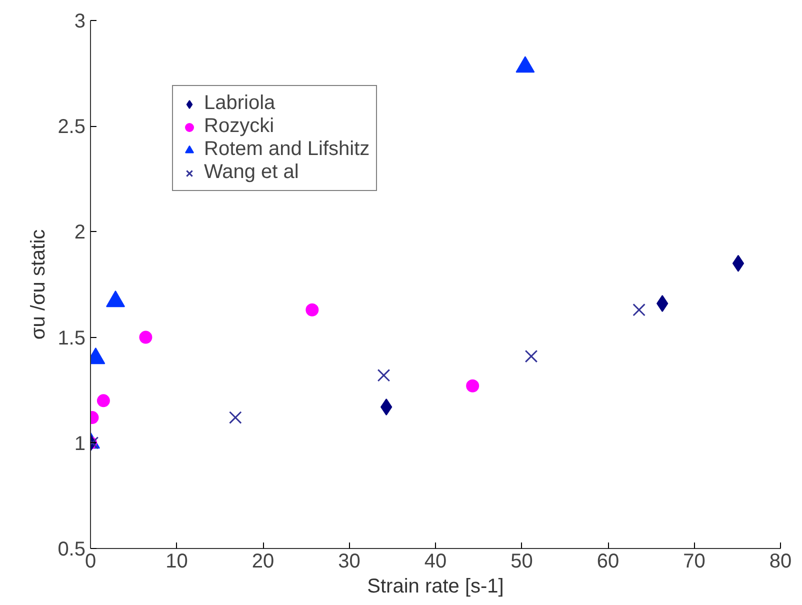  Describe the element at coordinates (435, 561) in the screenshot. I see `x-tick-label: 40` at that location.